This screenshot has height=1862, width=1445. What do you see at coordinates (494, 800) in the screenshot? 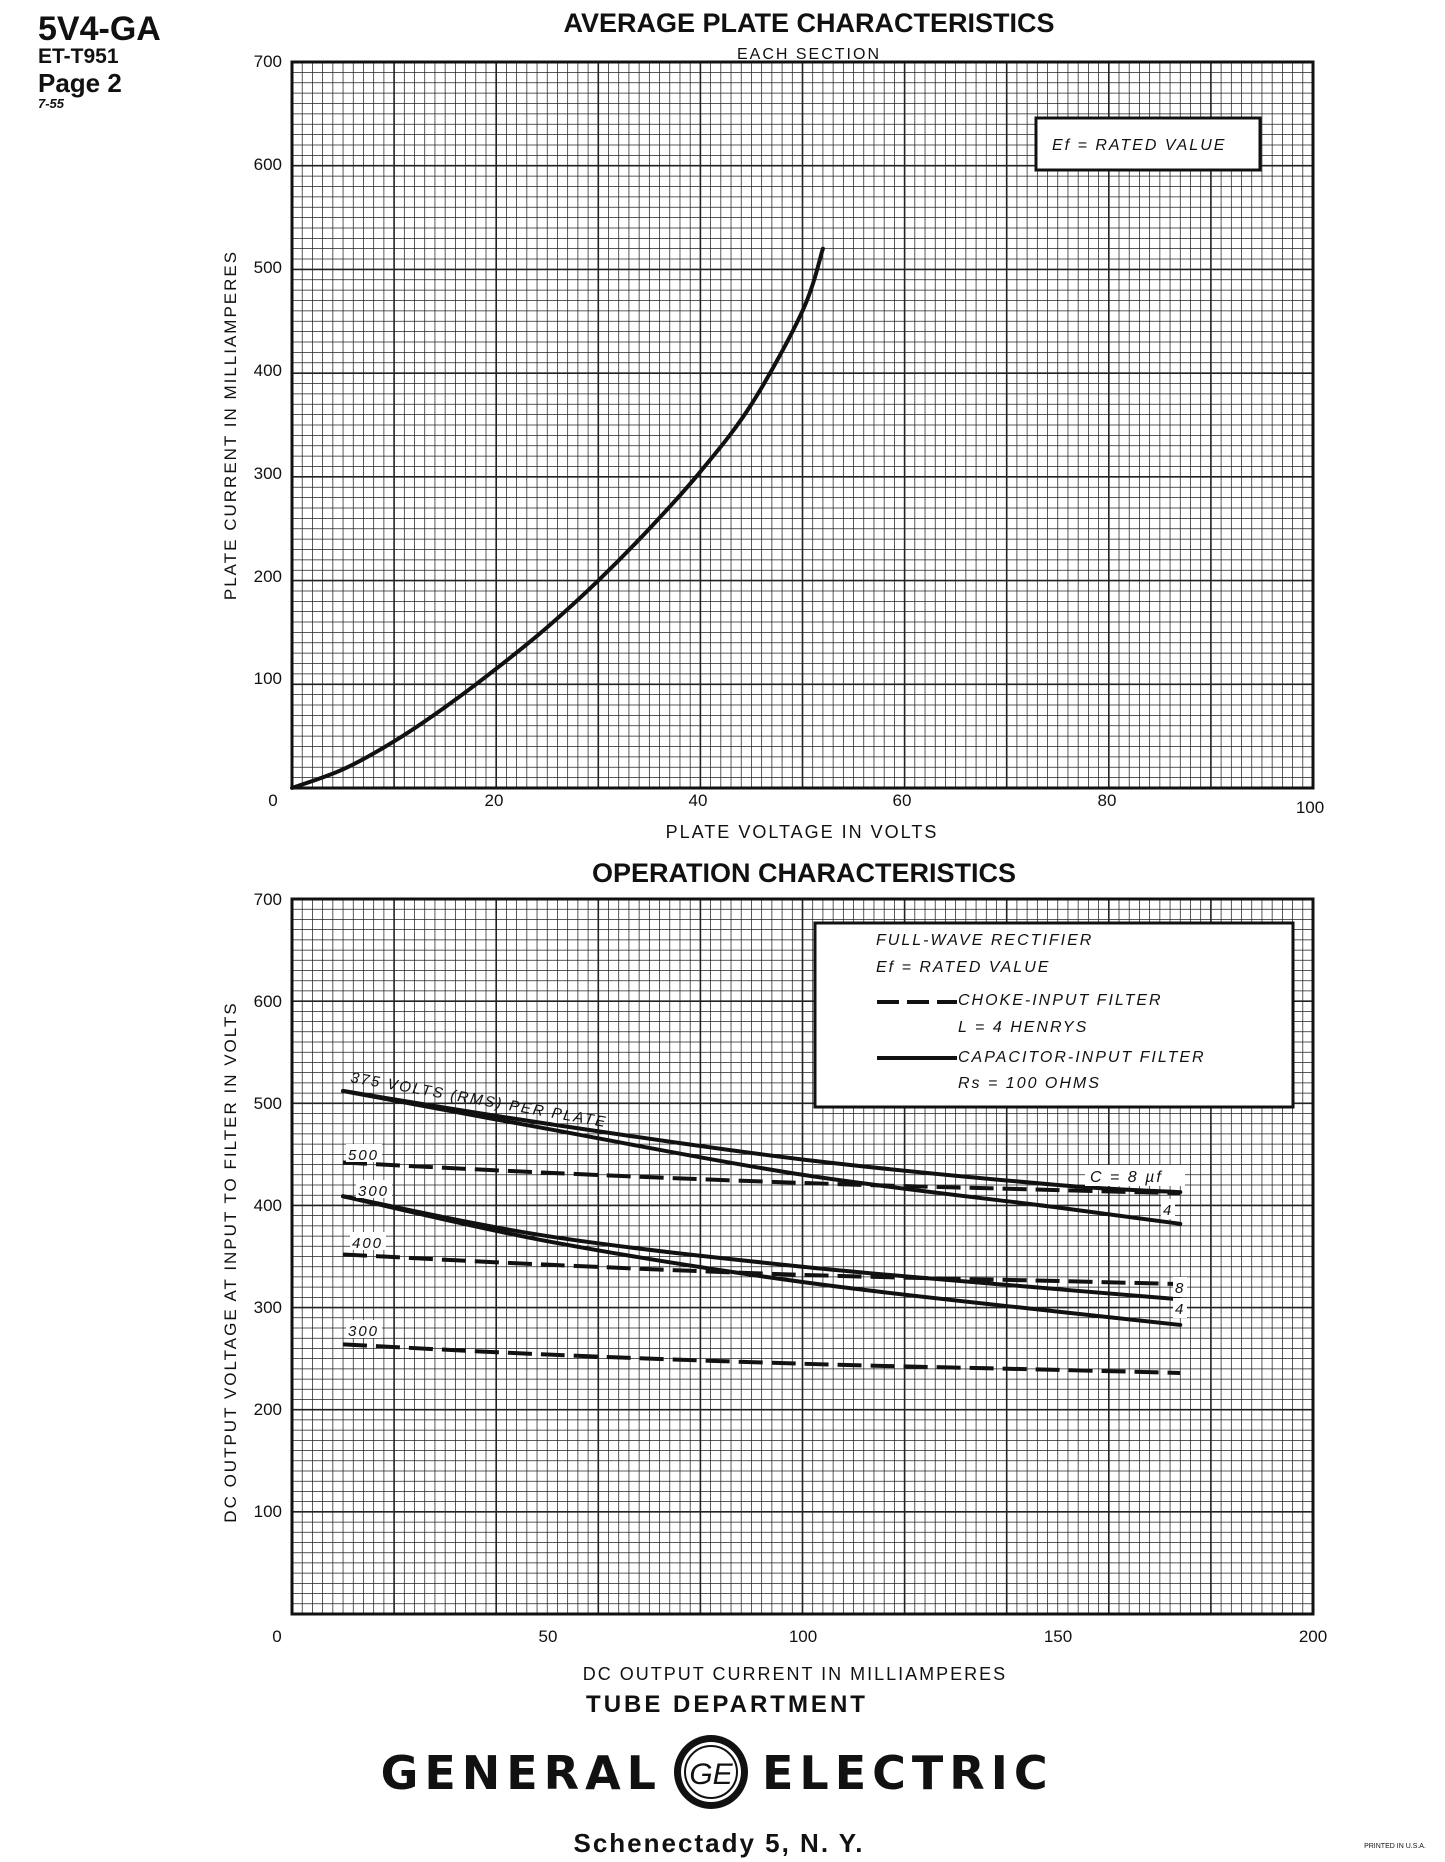
I see `chart1-x-tick: 20` at bounding box center [494, 800].